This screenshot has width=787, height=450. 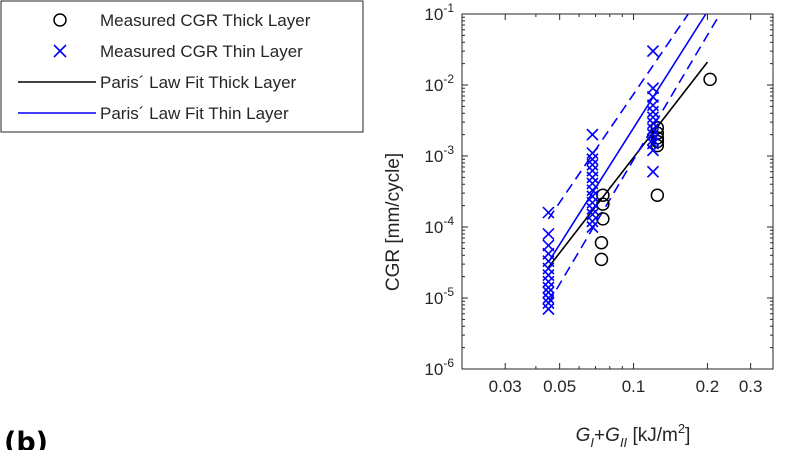 I want to click on x-label-sub1: I, so click(x=592, y=442).